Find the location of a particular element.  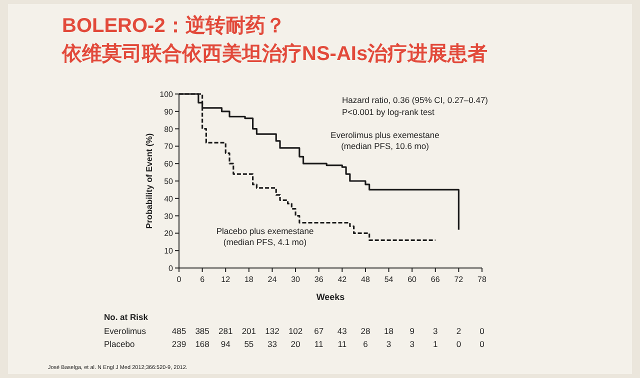

text: 1 is located at coordinates (435, 344).